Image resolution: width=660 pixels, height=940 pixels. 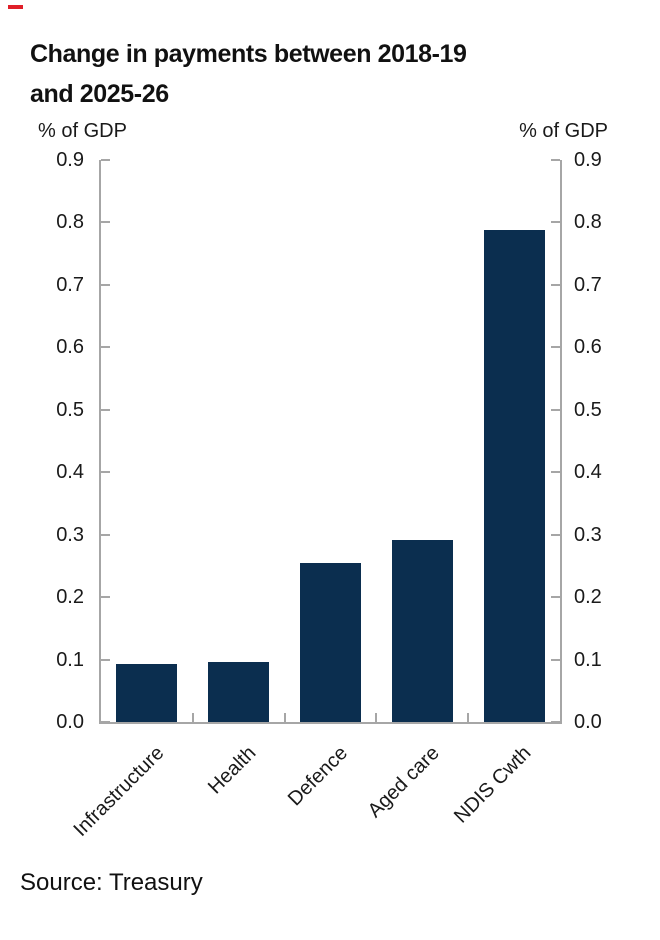 What do you see at coordinates (70, 534) in the screenshot?
I see `y-tick-label-left-0.3: 0.3` at bounding box center [70, 534].